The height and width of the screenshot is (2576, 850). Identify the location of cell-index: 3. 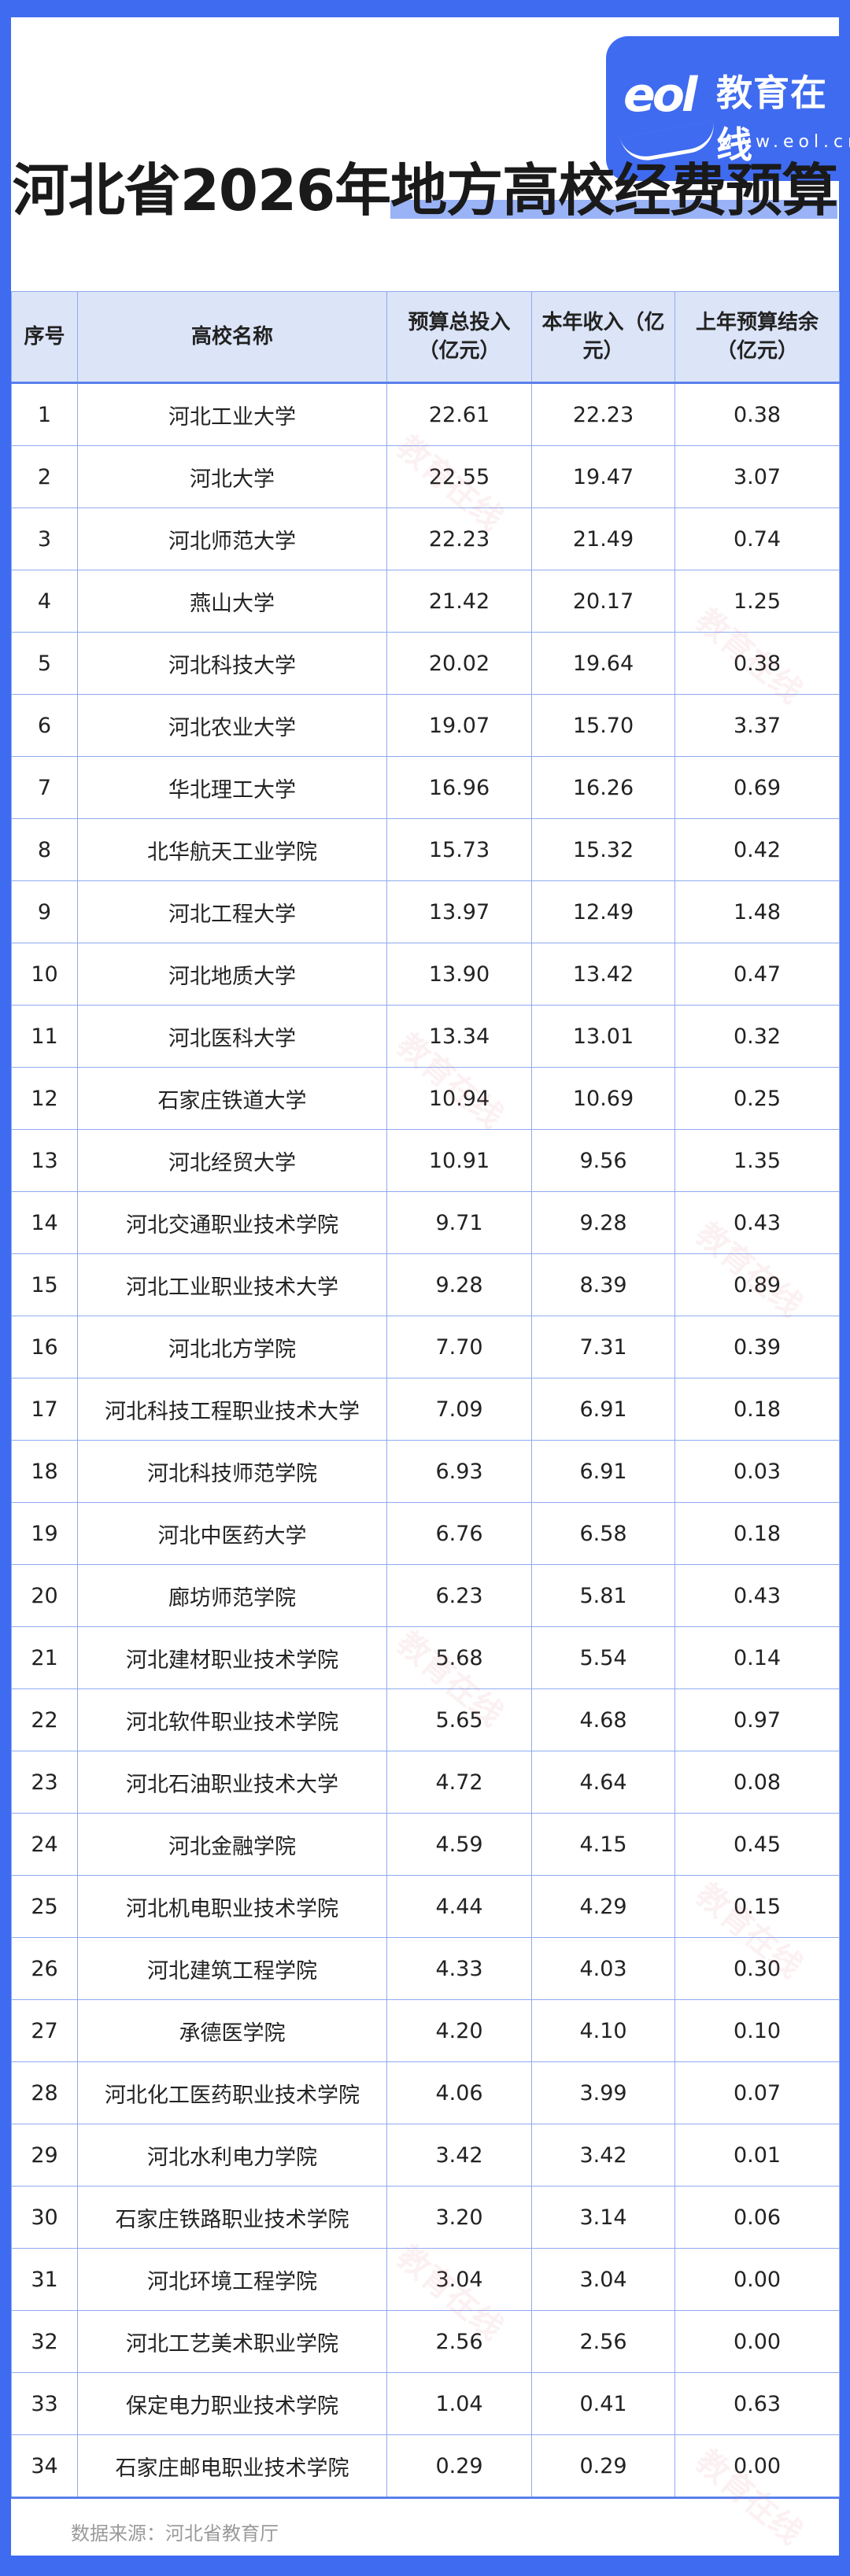
(44, 538).